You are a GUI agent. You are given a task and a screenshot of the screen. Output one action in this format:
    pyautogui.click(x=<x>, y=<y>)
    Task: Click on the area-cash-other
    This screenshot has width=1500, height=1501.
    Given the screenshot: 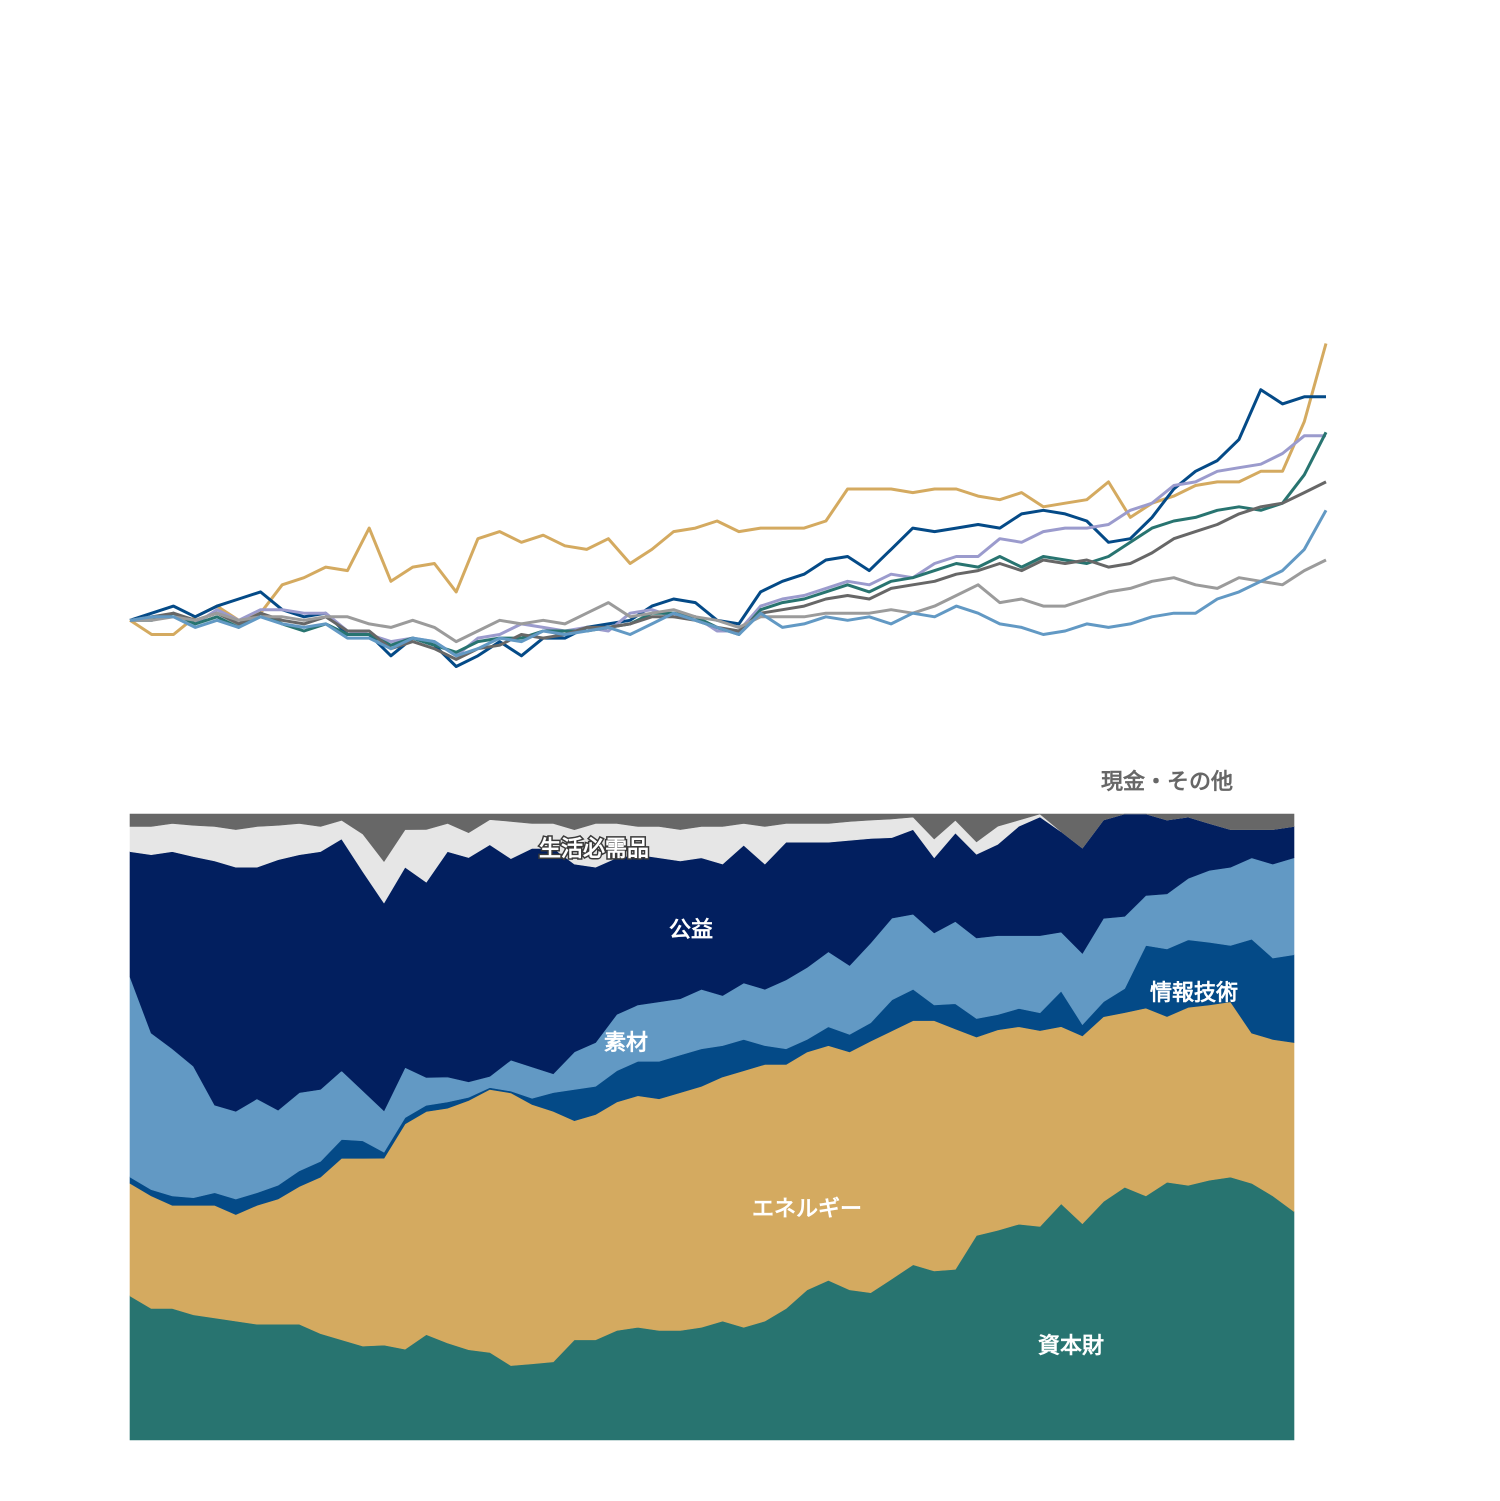 What is the action you would take?
    pyautogui.click(x=712, y=838)
    